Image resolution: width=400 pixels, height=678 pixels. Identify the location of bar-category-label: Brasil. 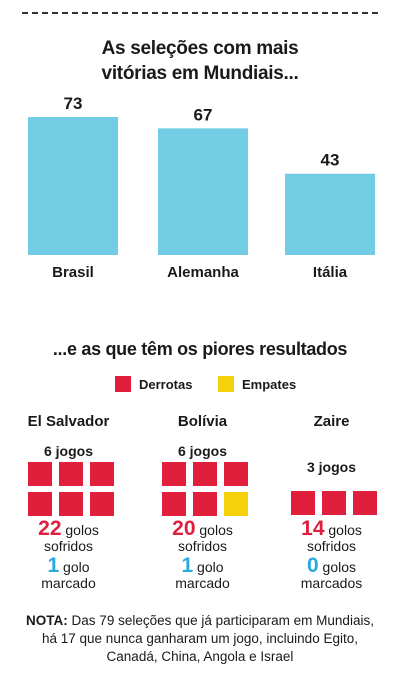
(73, 272).